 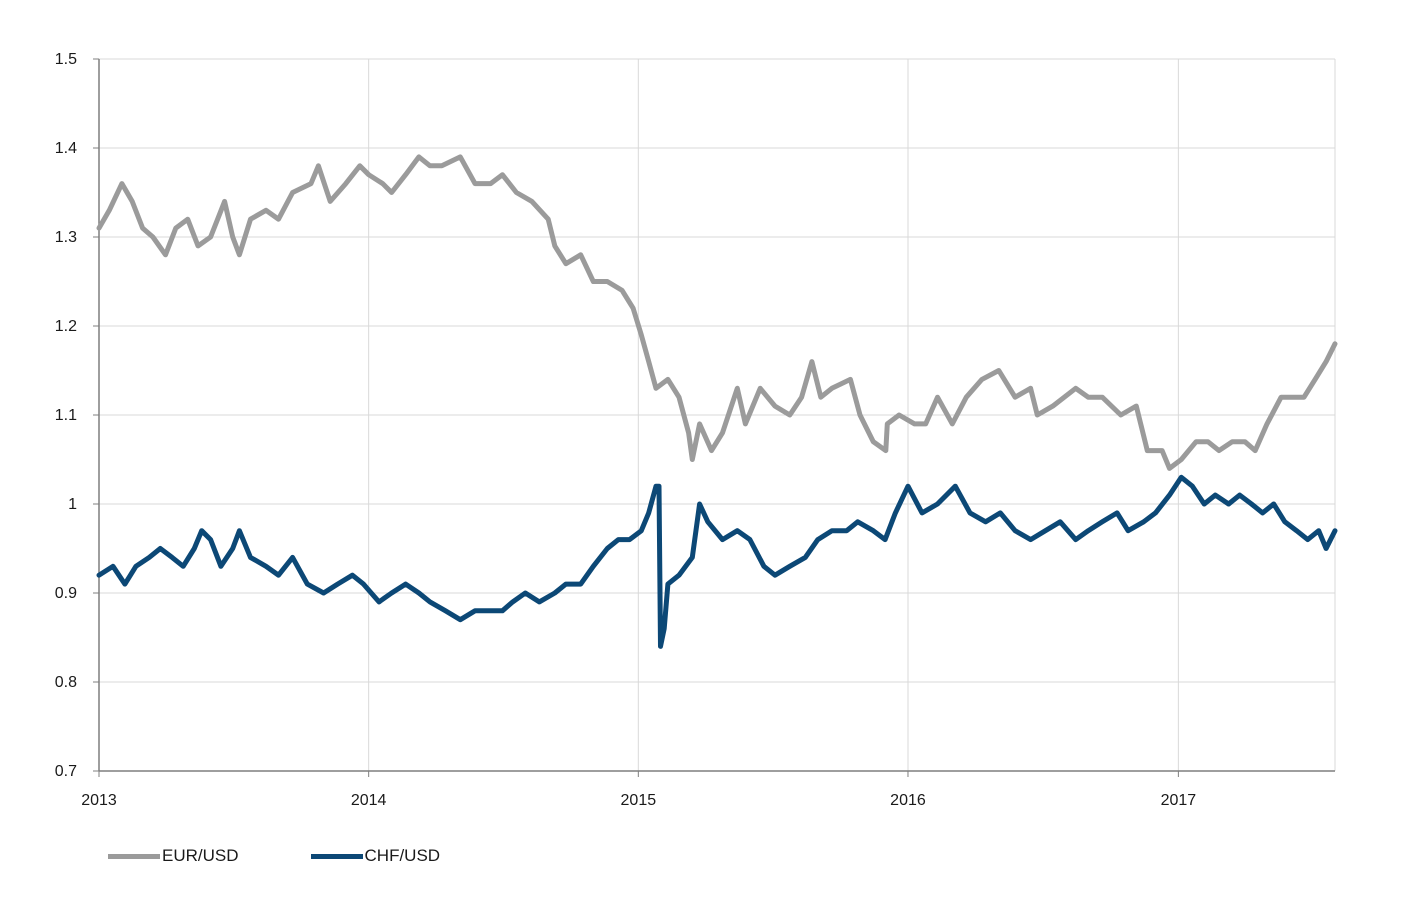 I want to click on y-tick-label: 0.7, so click(x=66, y=771).